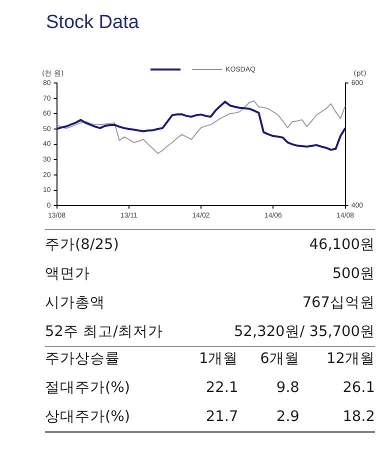  Describe the element at coordinates (304, 332) in the screenshot. I see `text: 52,320원/ 35,700원` at that location.